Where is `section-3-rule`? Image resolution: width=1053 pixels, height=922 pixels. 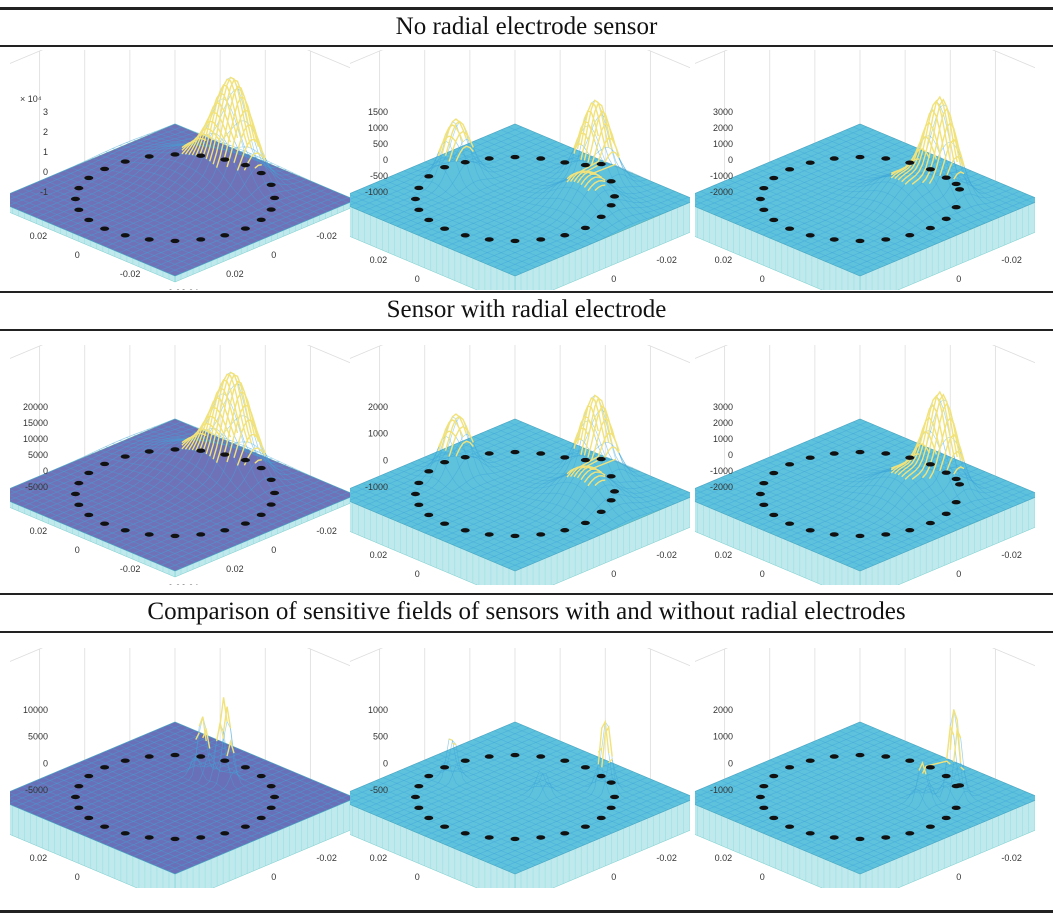 section-3-rule is located at coordinates (526, 632).